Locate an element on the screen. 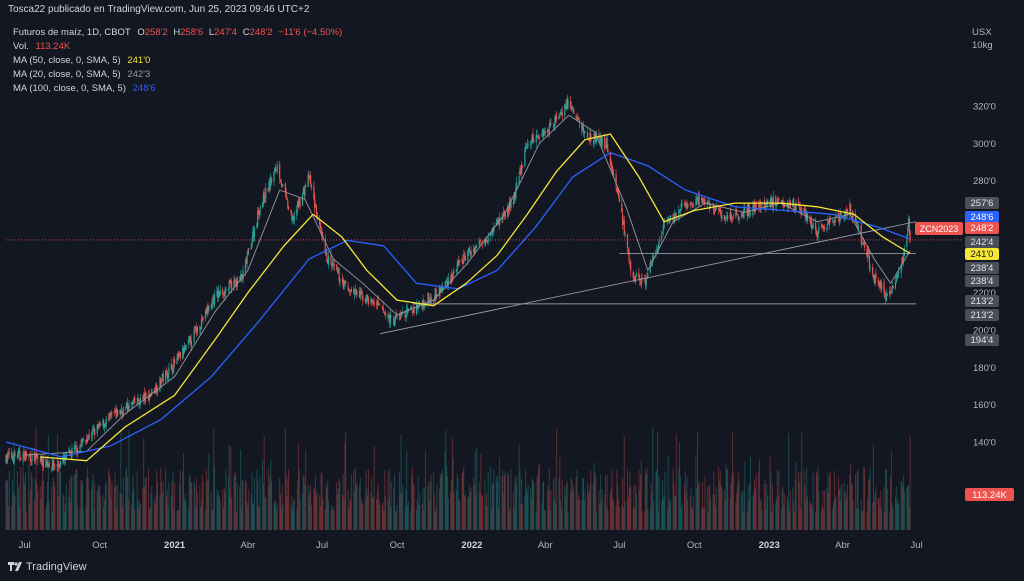 This screenshot has height=581, width=1024. ma20-label: MA (20, close, 0, SMA, 5) is located at coordinates (67, 74).